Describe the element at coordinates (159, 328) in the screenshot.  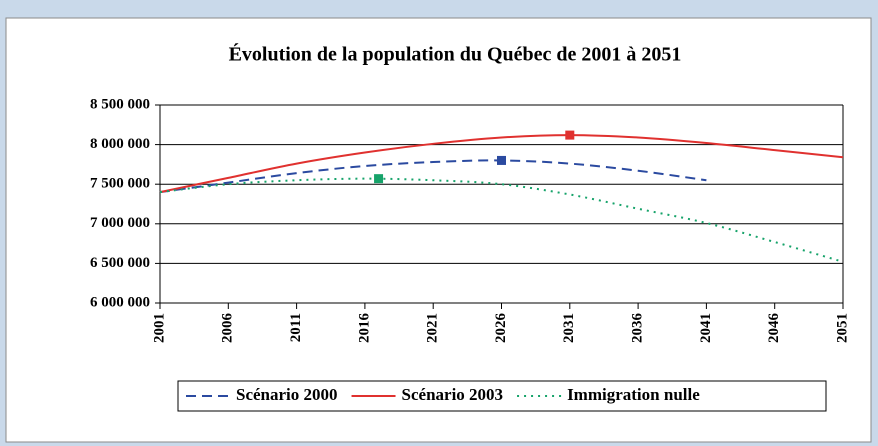
I see `x-tick-label: 2001` at that location.